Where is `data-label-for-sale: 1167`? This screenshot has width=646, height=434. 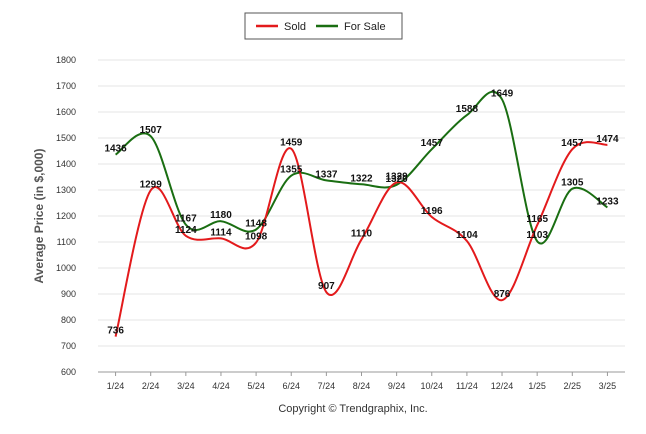 data-label-for-sale: 1167 is located at coordinates (186, 219).